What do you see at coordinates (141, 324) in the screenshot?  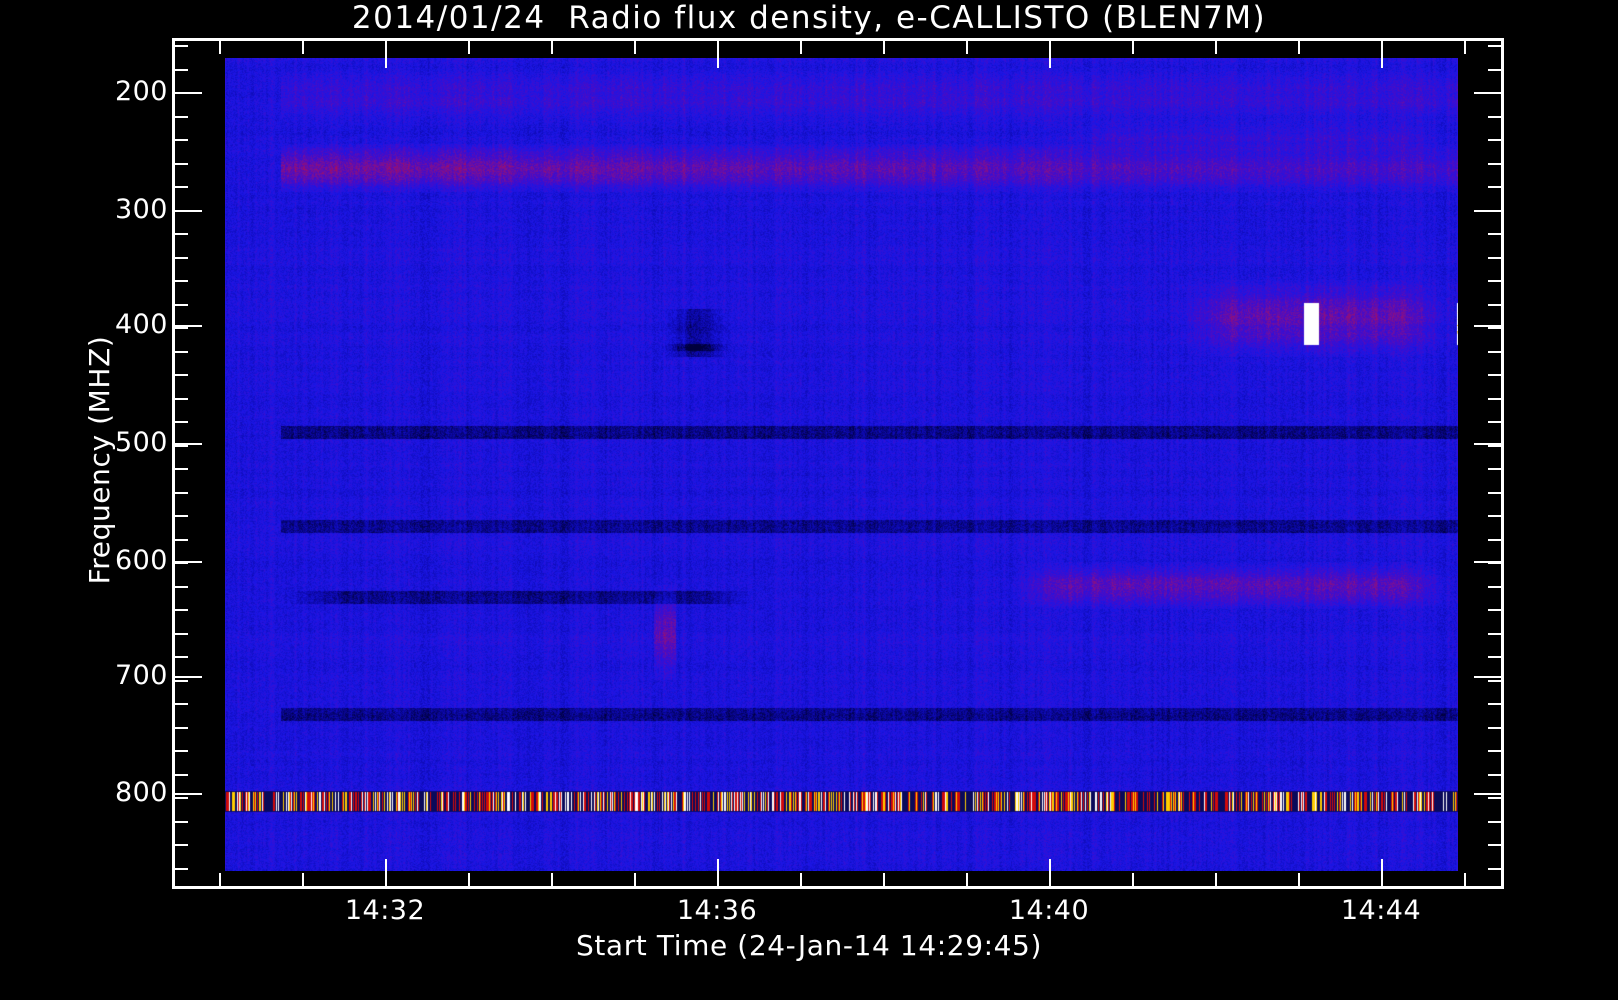 I see `y-axis-tick-label: 400` at bounding box center [141, 324].